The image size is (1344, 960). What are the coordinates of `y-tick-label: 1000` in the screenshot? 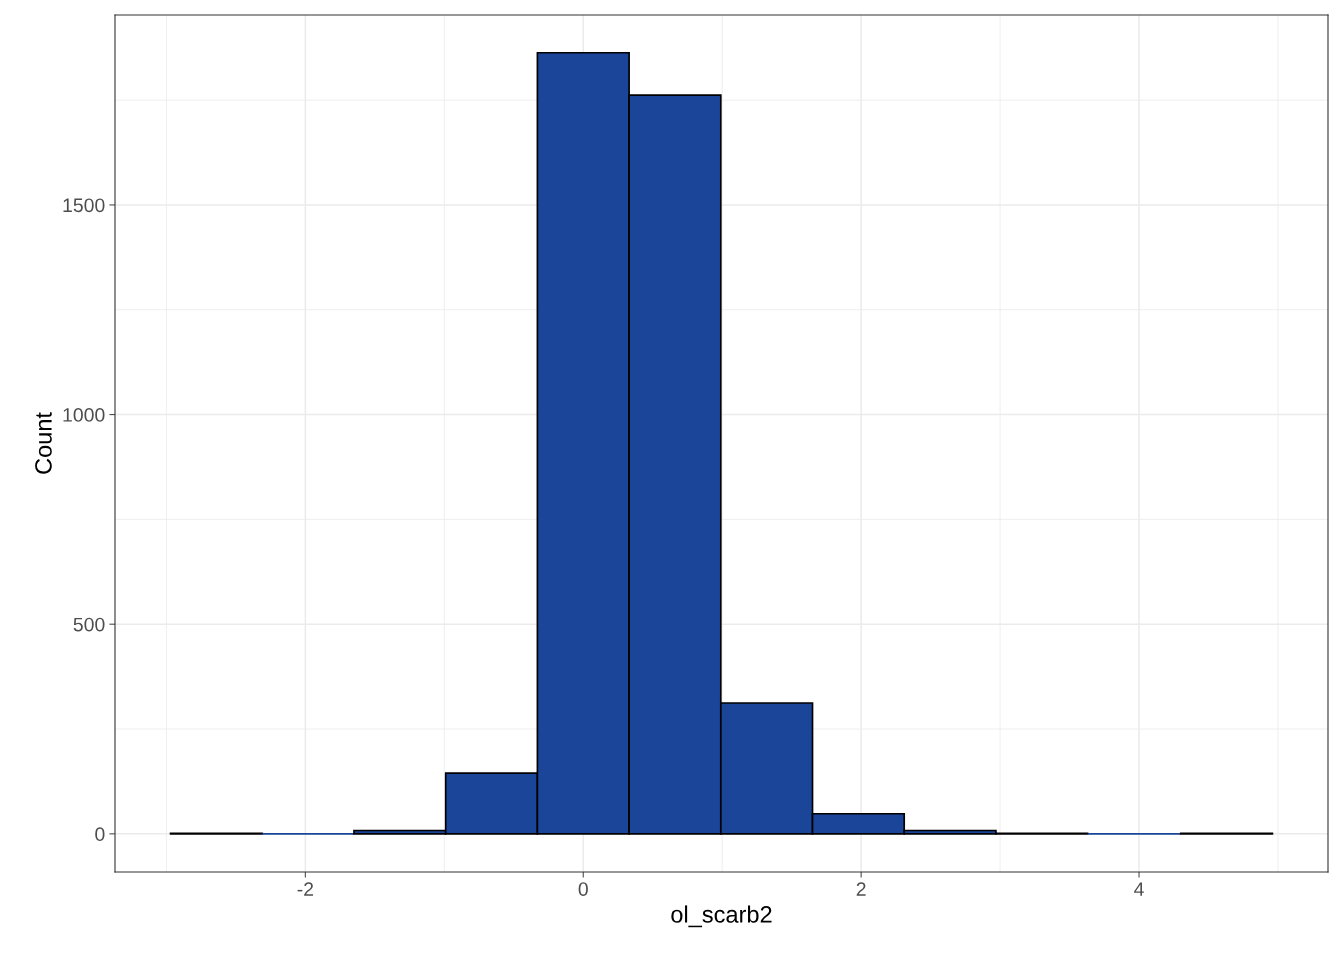 It's located at (84, 415).